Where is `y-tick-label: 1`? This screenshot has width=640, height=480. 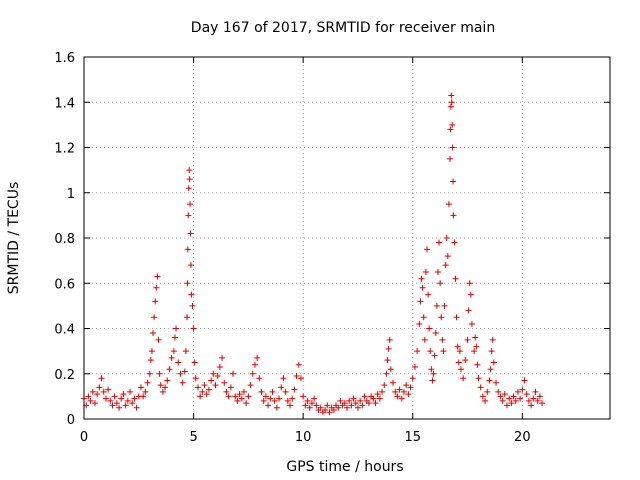
y-tick-label: 1 is located at coordinates (71, 194).